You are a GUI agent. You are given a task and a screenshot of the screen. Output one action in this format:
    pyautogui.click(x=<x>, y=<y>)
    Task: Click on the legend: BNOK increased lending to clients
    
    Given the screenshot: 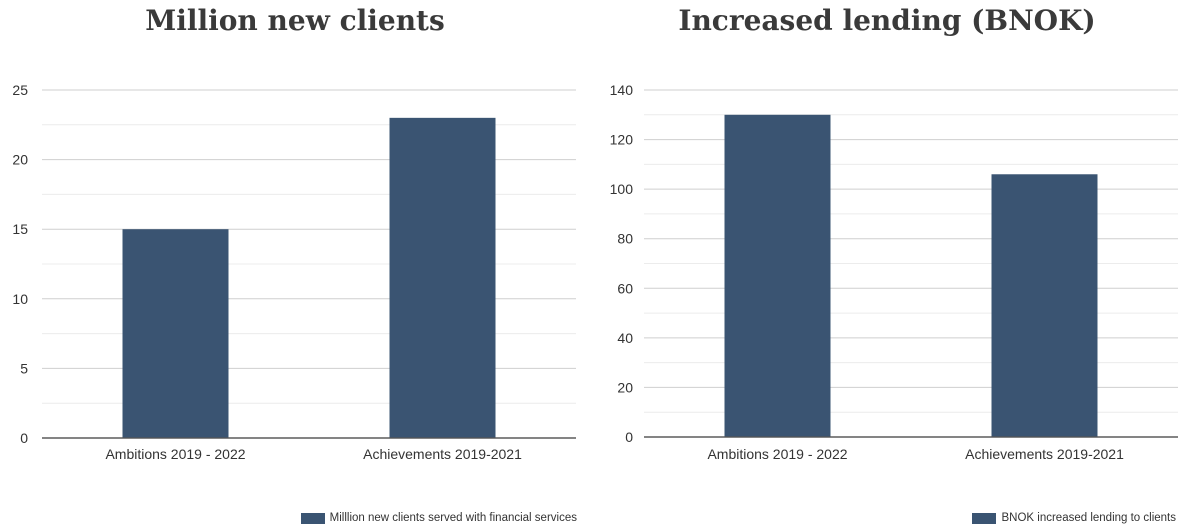 What is the action you would take?
    pyautogui.click(x=1074, y=518)
    